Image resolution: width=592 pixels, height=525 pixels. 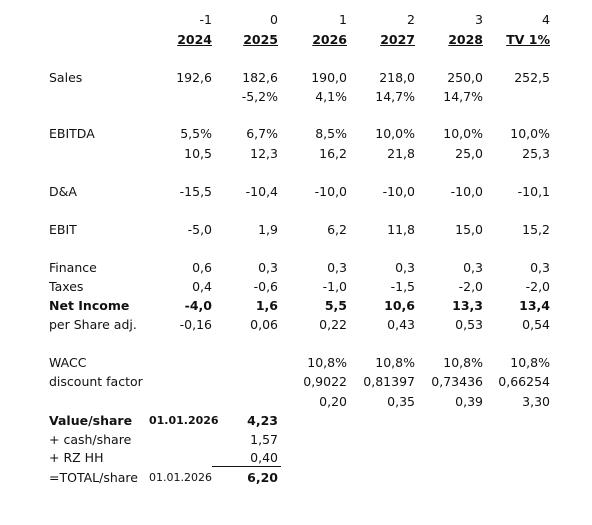 I want to click on taxes-value: -0,6, so click(x=265, y=286).